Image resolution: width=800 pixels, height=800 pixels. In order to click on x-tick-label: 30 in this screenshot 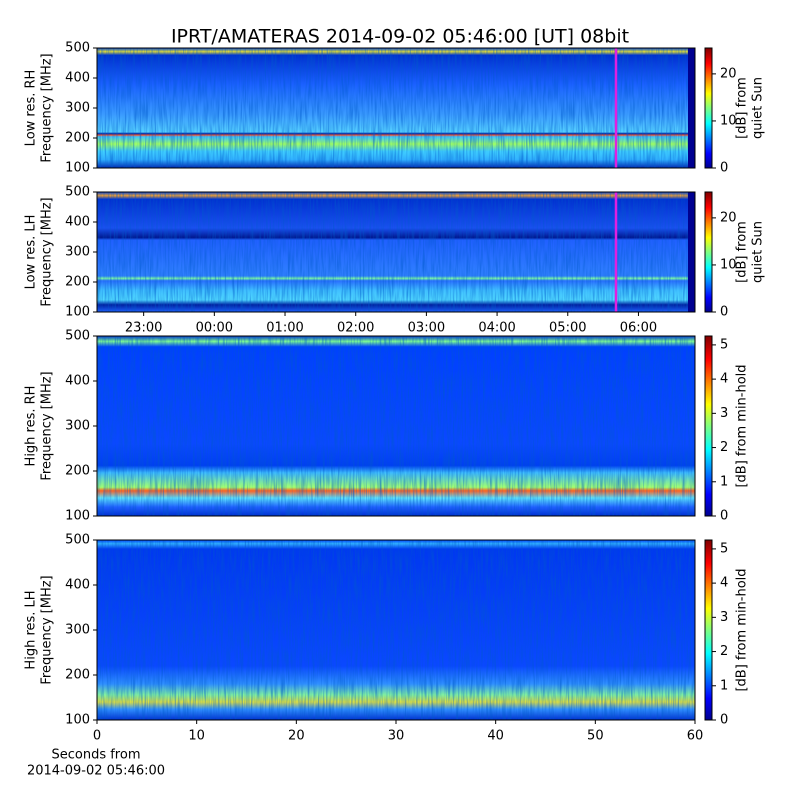, I will do `click(396, 736)`.